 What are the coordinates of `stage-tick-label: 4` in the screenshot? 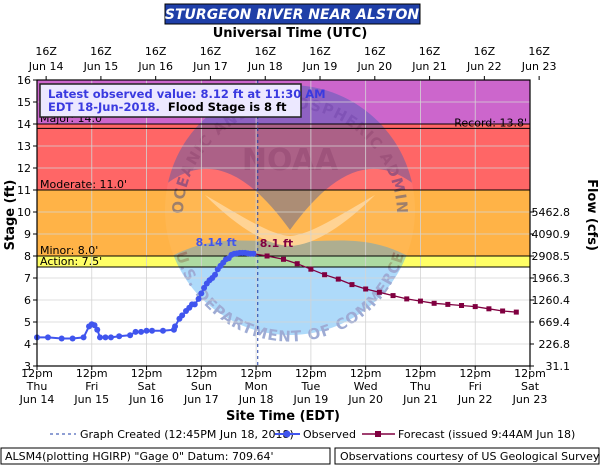 It's located at (27, 344).